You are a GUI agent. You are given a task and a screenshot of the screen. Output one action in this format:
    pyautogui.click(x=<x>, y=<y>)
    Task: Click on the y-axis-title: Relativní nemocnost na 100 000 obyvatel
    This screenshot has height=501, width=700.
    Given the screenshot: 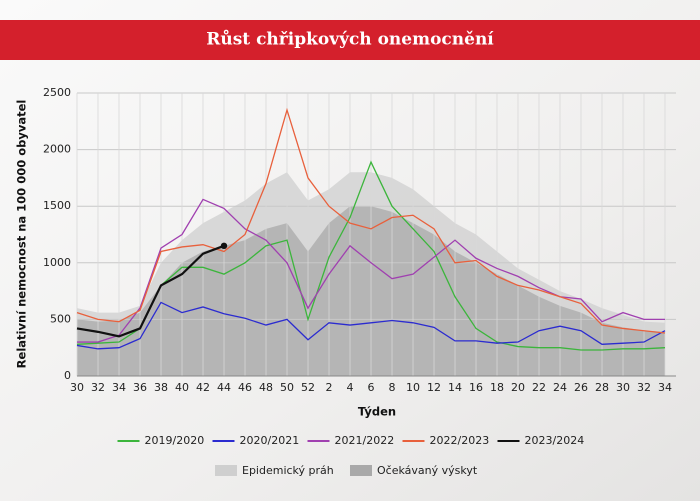 What is the action you would take?
    pyautogui.click(x=22, y=234)
    